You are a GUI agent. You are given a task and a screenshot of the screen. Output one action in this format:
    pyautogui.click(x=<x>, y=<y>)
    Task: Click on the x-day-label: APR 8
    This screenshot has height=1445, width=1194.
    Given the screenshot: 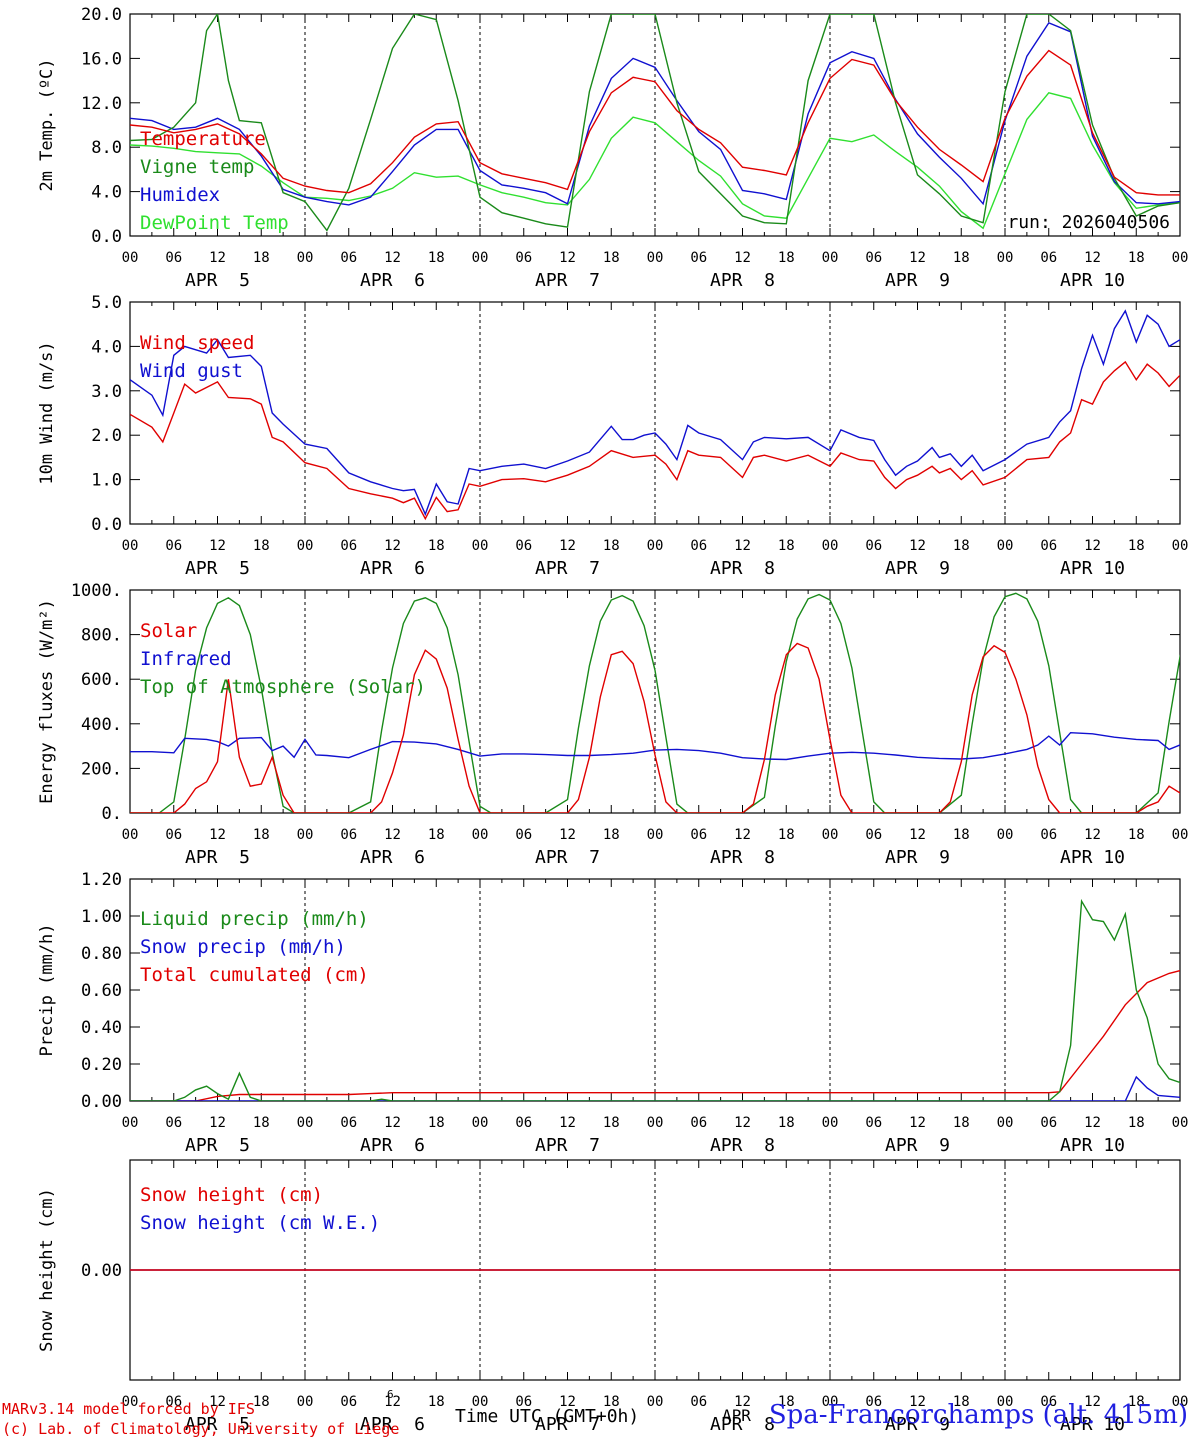 What is the action you would take?
    pyautogui.click(x=742, y=568)
    